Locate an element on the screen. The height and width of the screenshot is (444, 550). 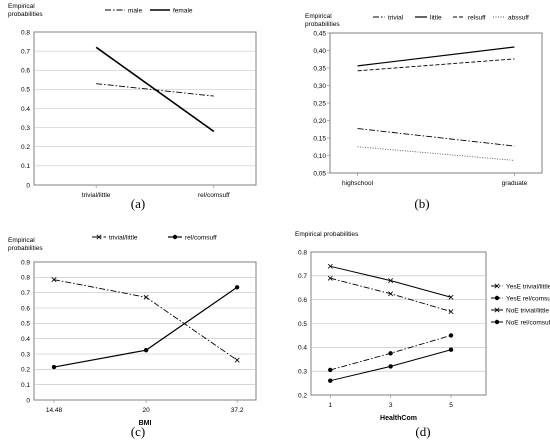
chart-c-y-axis-label: probabilities is located at coordinates (25, 248).